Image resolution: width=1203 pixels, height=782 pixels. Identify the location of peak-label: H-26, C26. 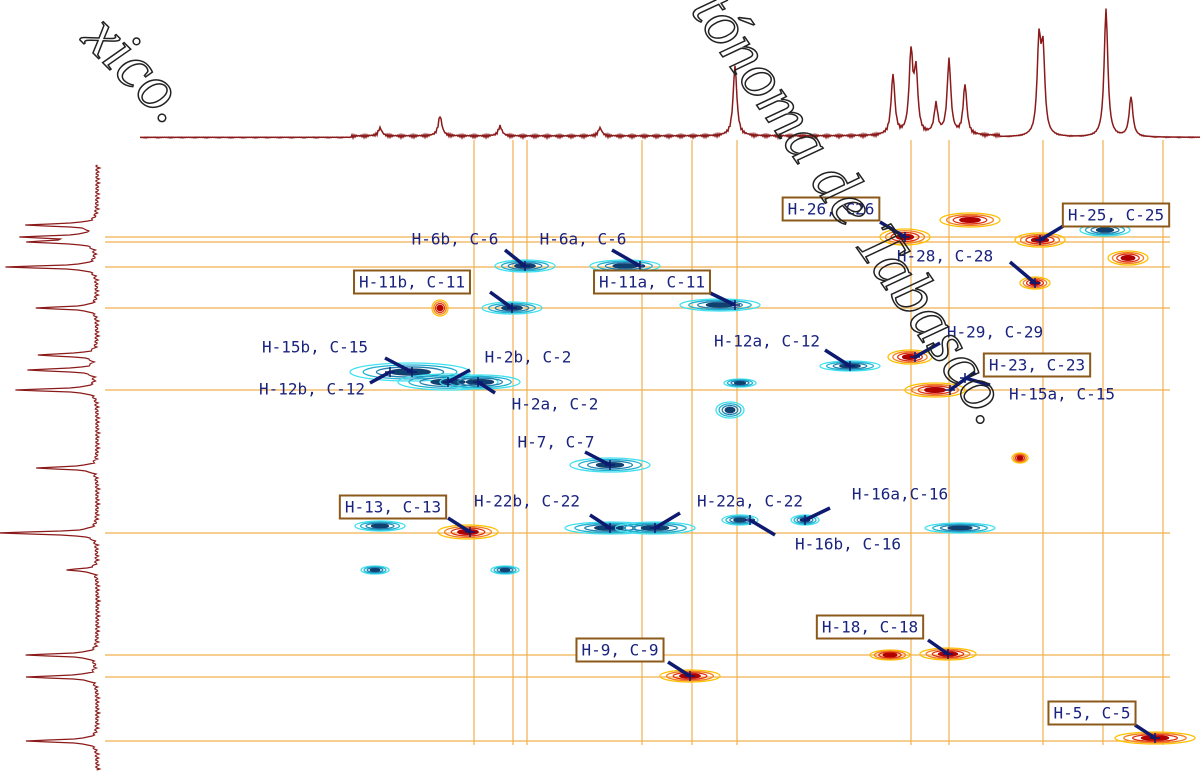
(831, 209).